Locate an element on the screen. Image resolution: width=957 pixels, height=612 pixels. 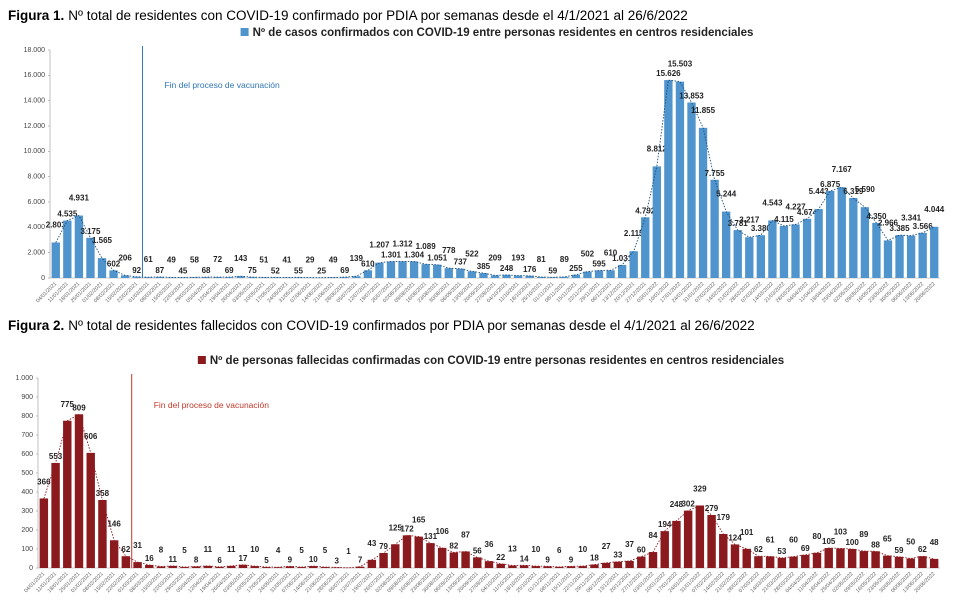
data-label: 522 is located at coordinates (472, 253).